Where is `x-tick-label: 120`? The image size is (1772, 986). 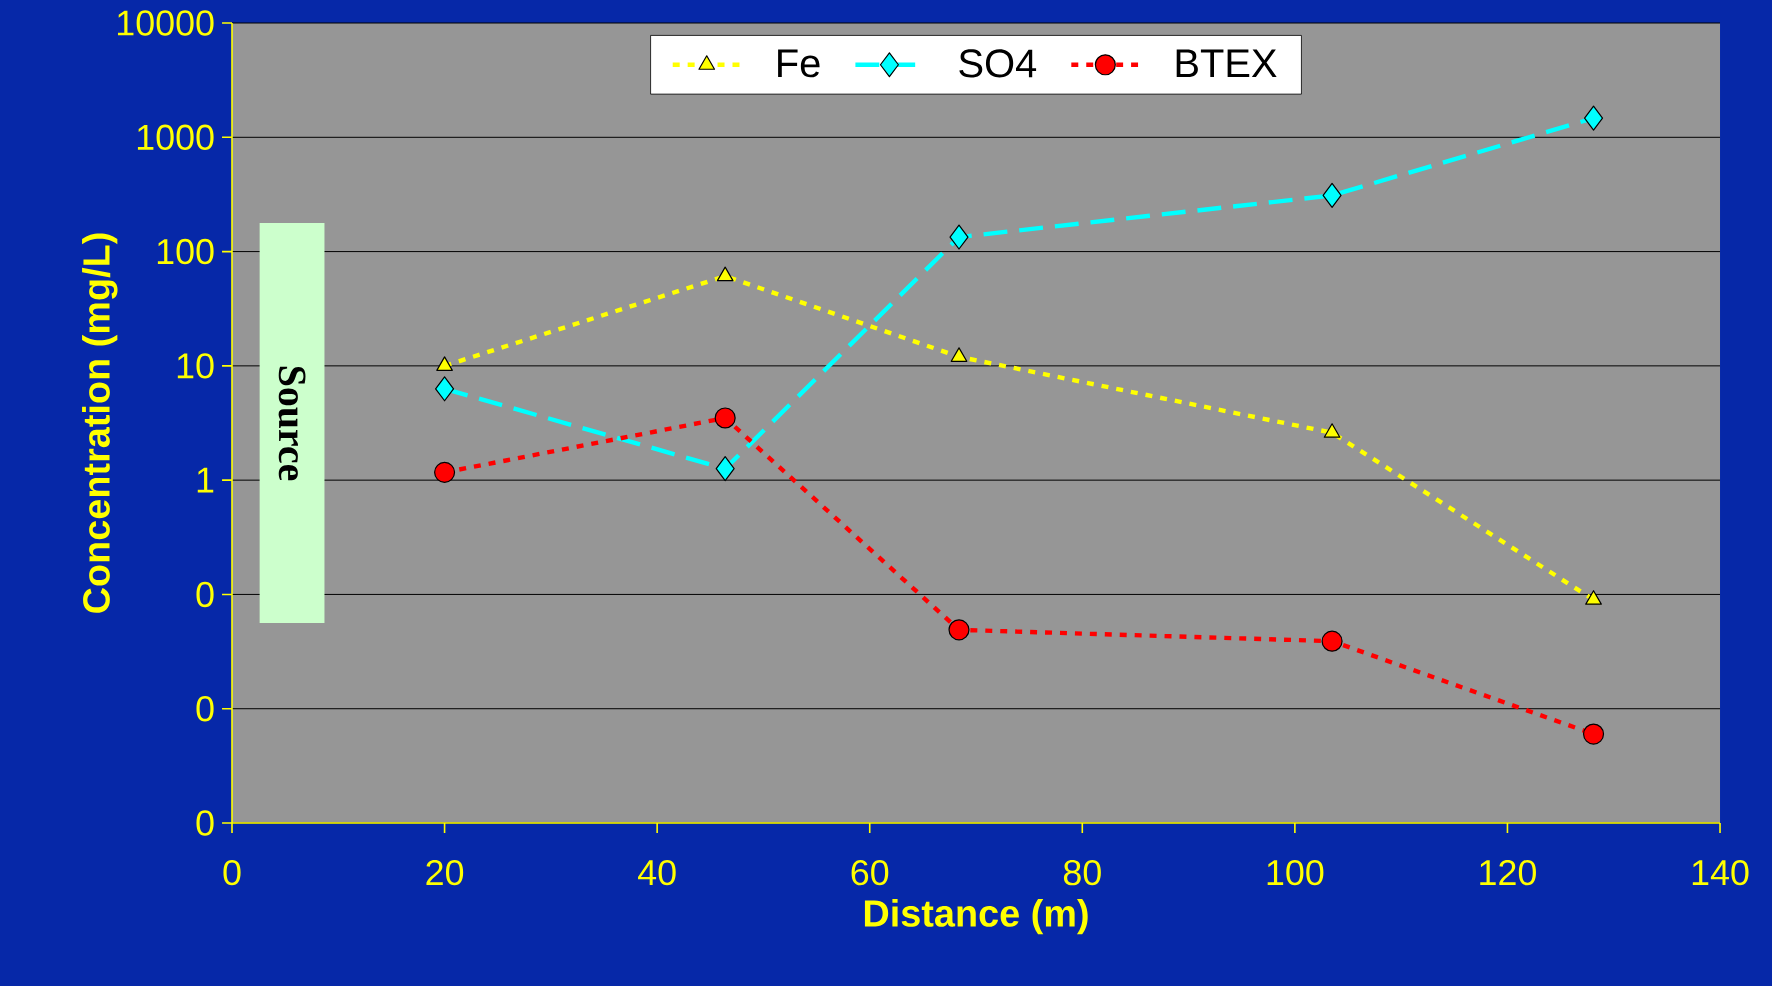 x-tick-label: 120 is located at coordinates (1508, 872).